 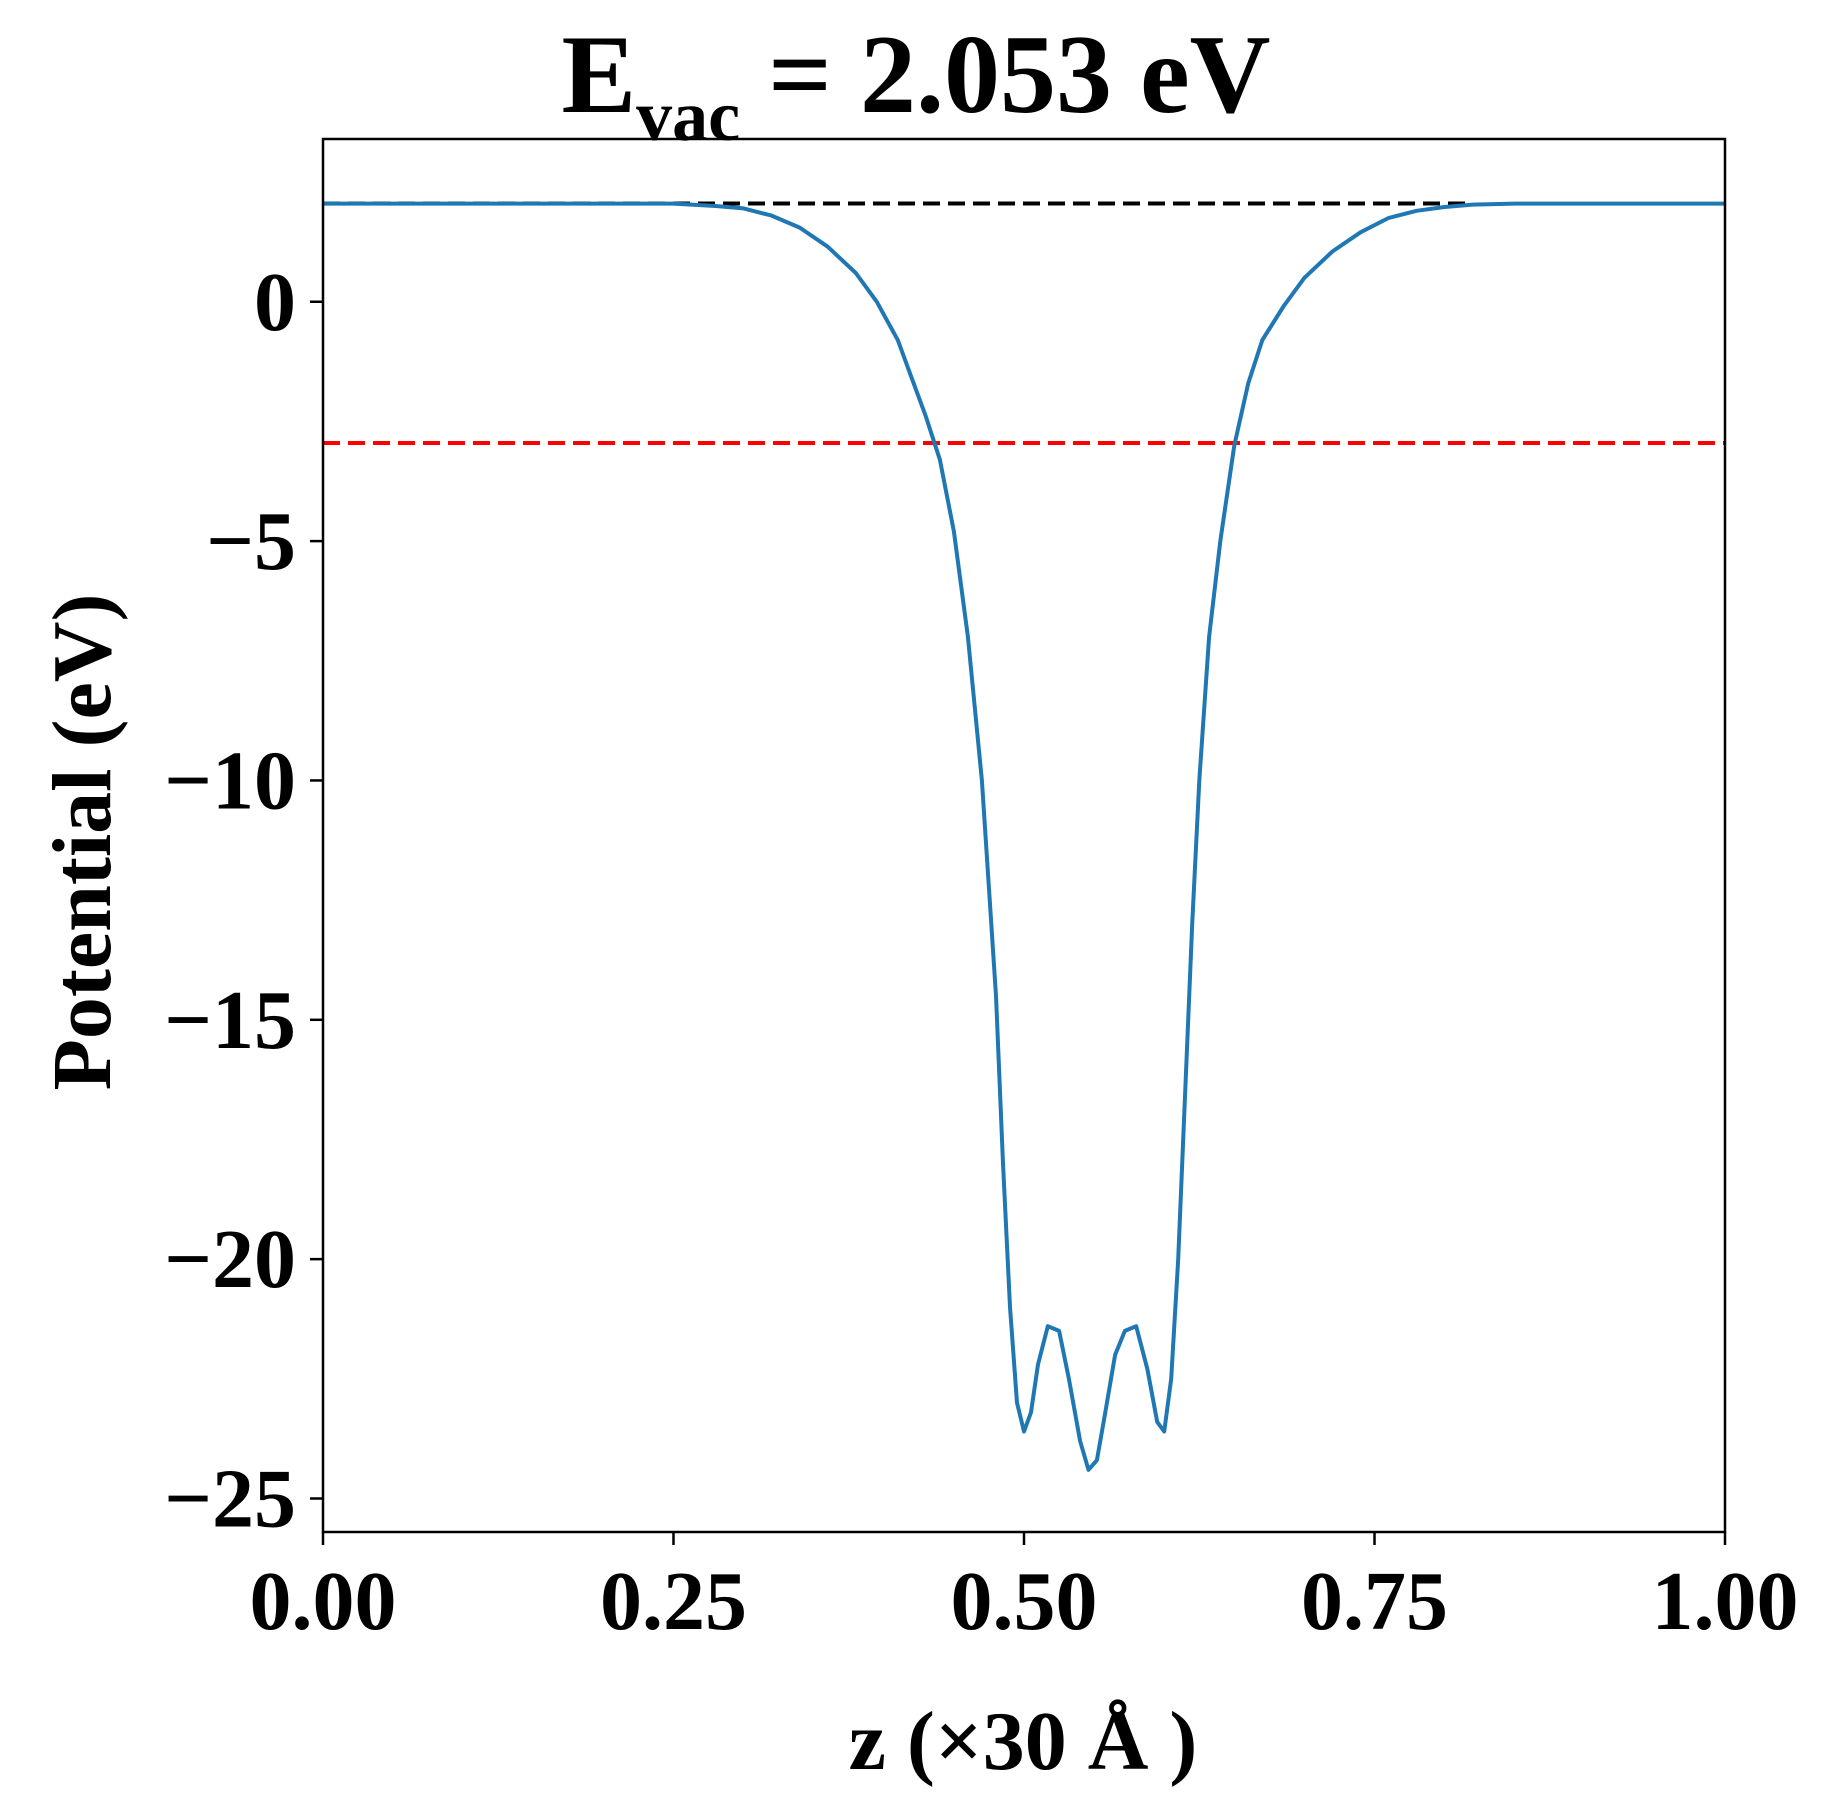 What do you see at coordinates (688, 116) in the screenshot?
I see `chart-title-subscript: vac` at bounding box center [688, 116].